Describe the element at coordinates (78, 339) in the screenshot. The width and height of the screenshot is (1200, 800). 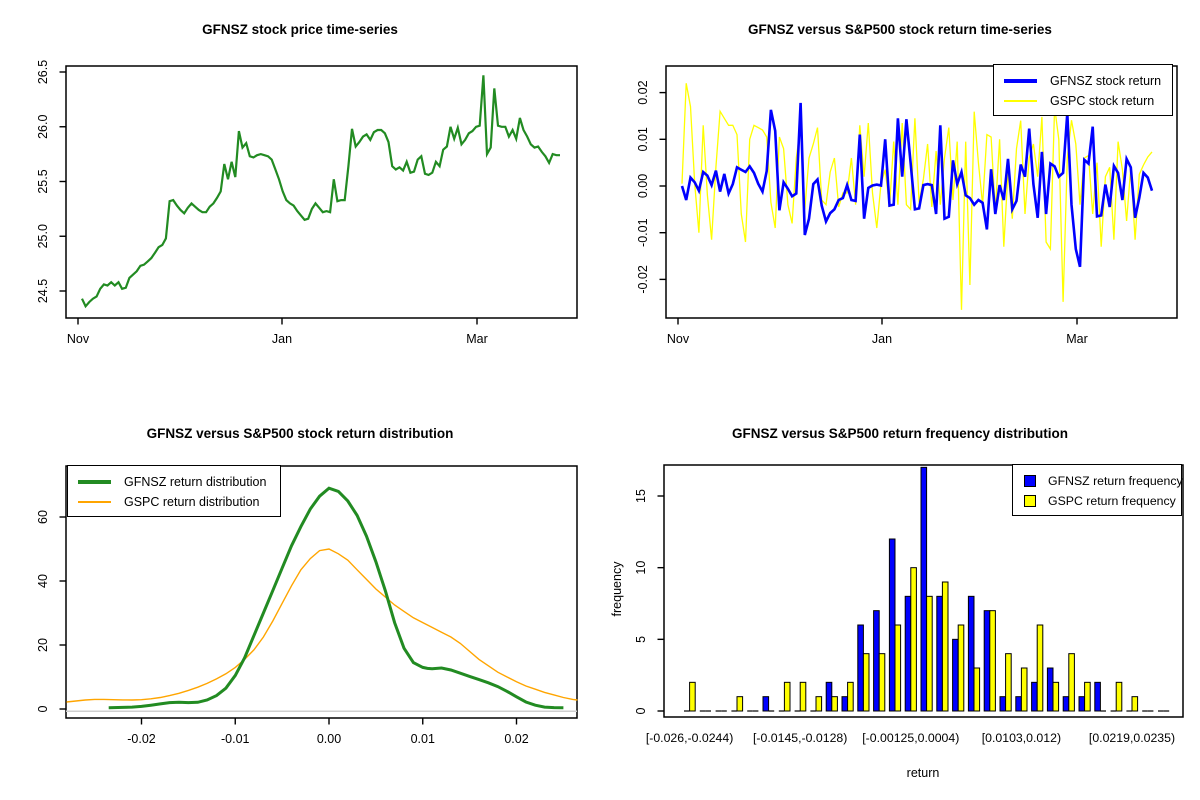
I see `x-tick-label: Nov` at that location.